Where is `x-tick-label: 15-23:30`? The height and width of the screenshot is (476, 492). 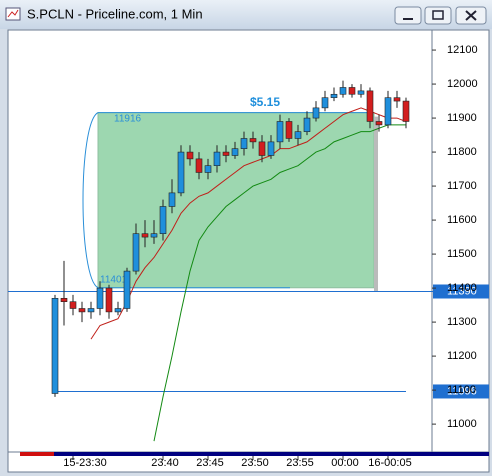
x-tick-label: 15-23:30 is located at coordinates (84, 463).